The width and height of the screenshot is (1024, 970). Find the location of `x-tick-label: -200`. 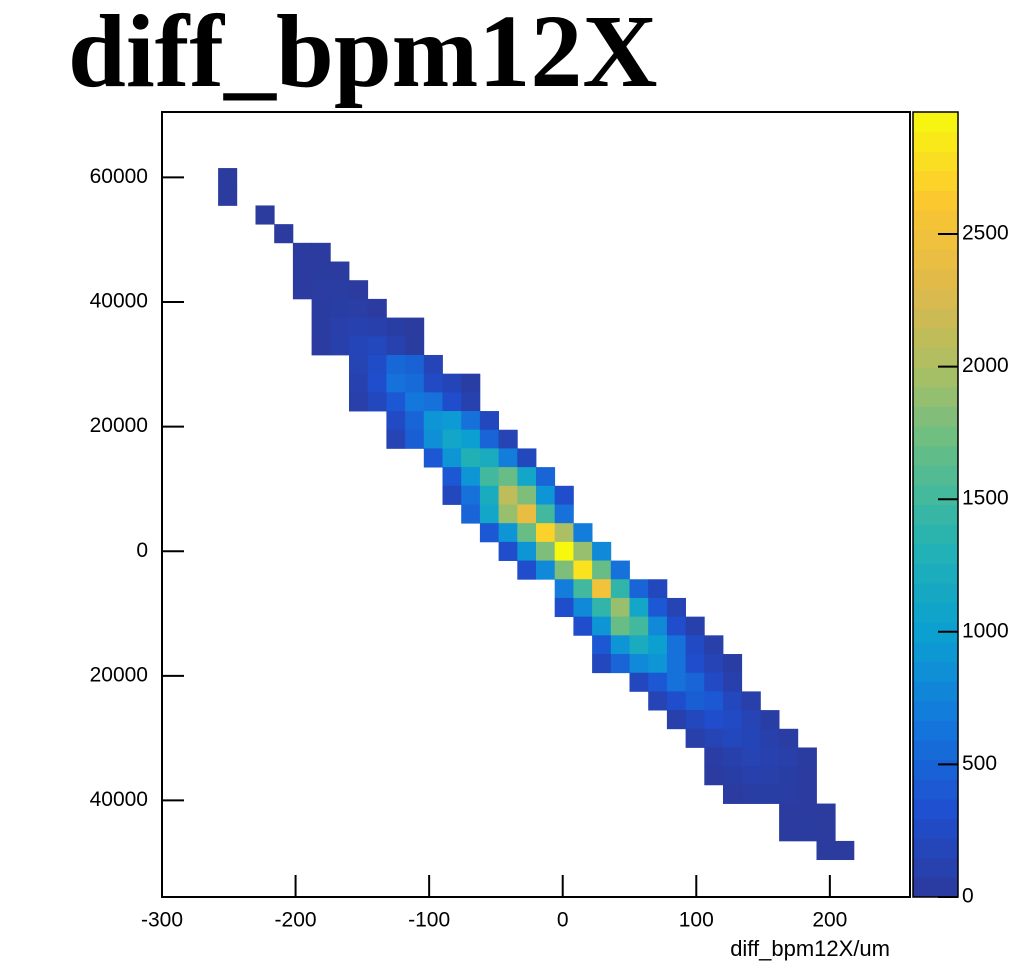

x-tick-label: -200 is located at coordinates (296, 920).